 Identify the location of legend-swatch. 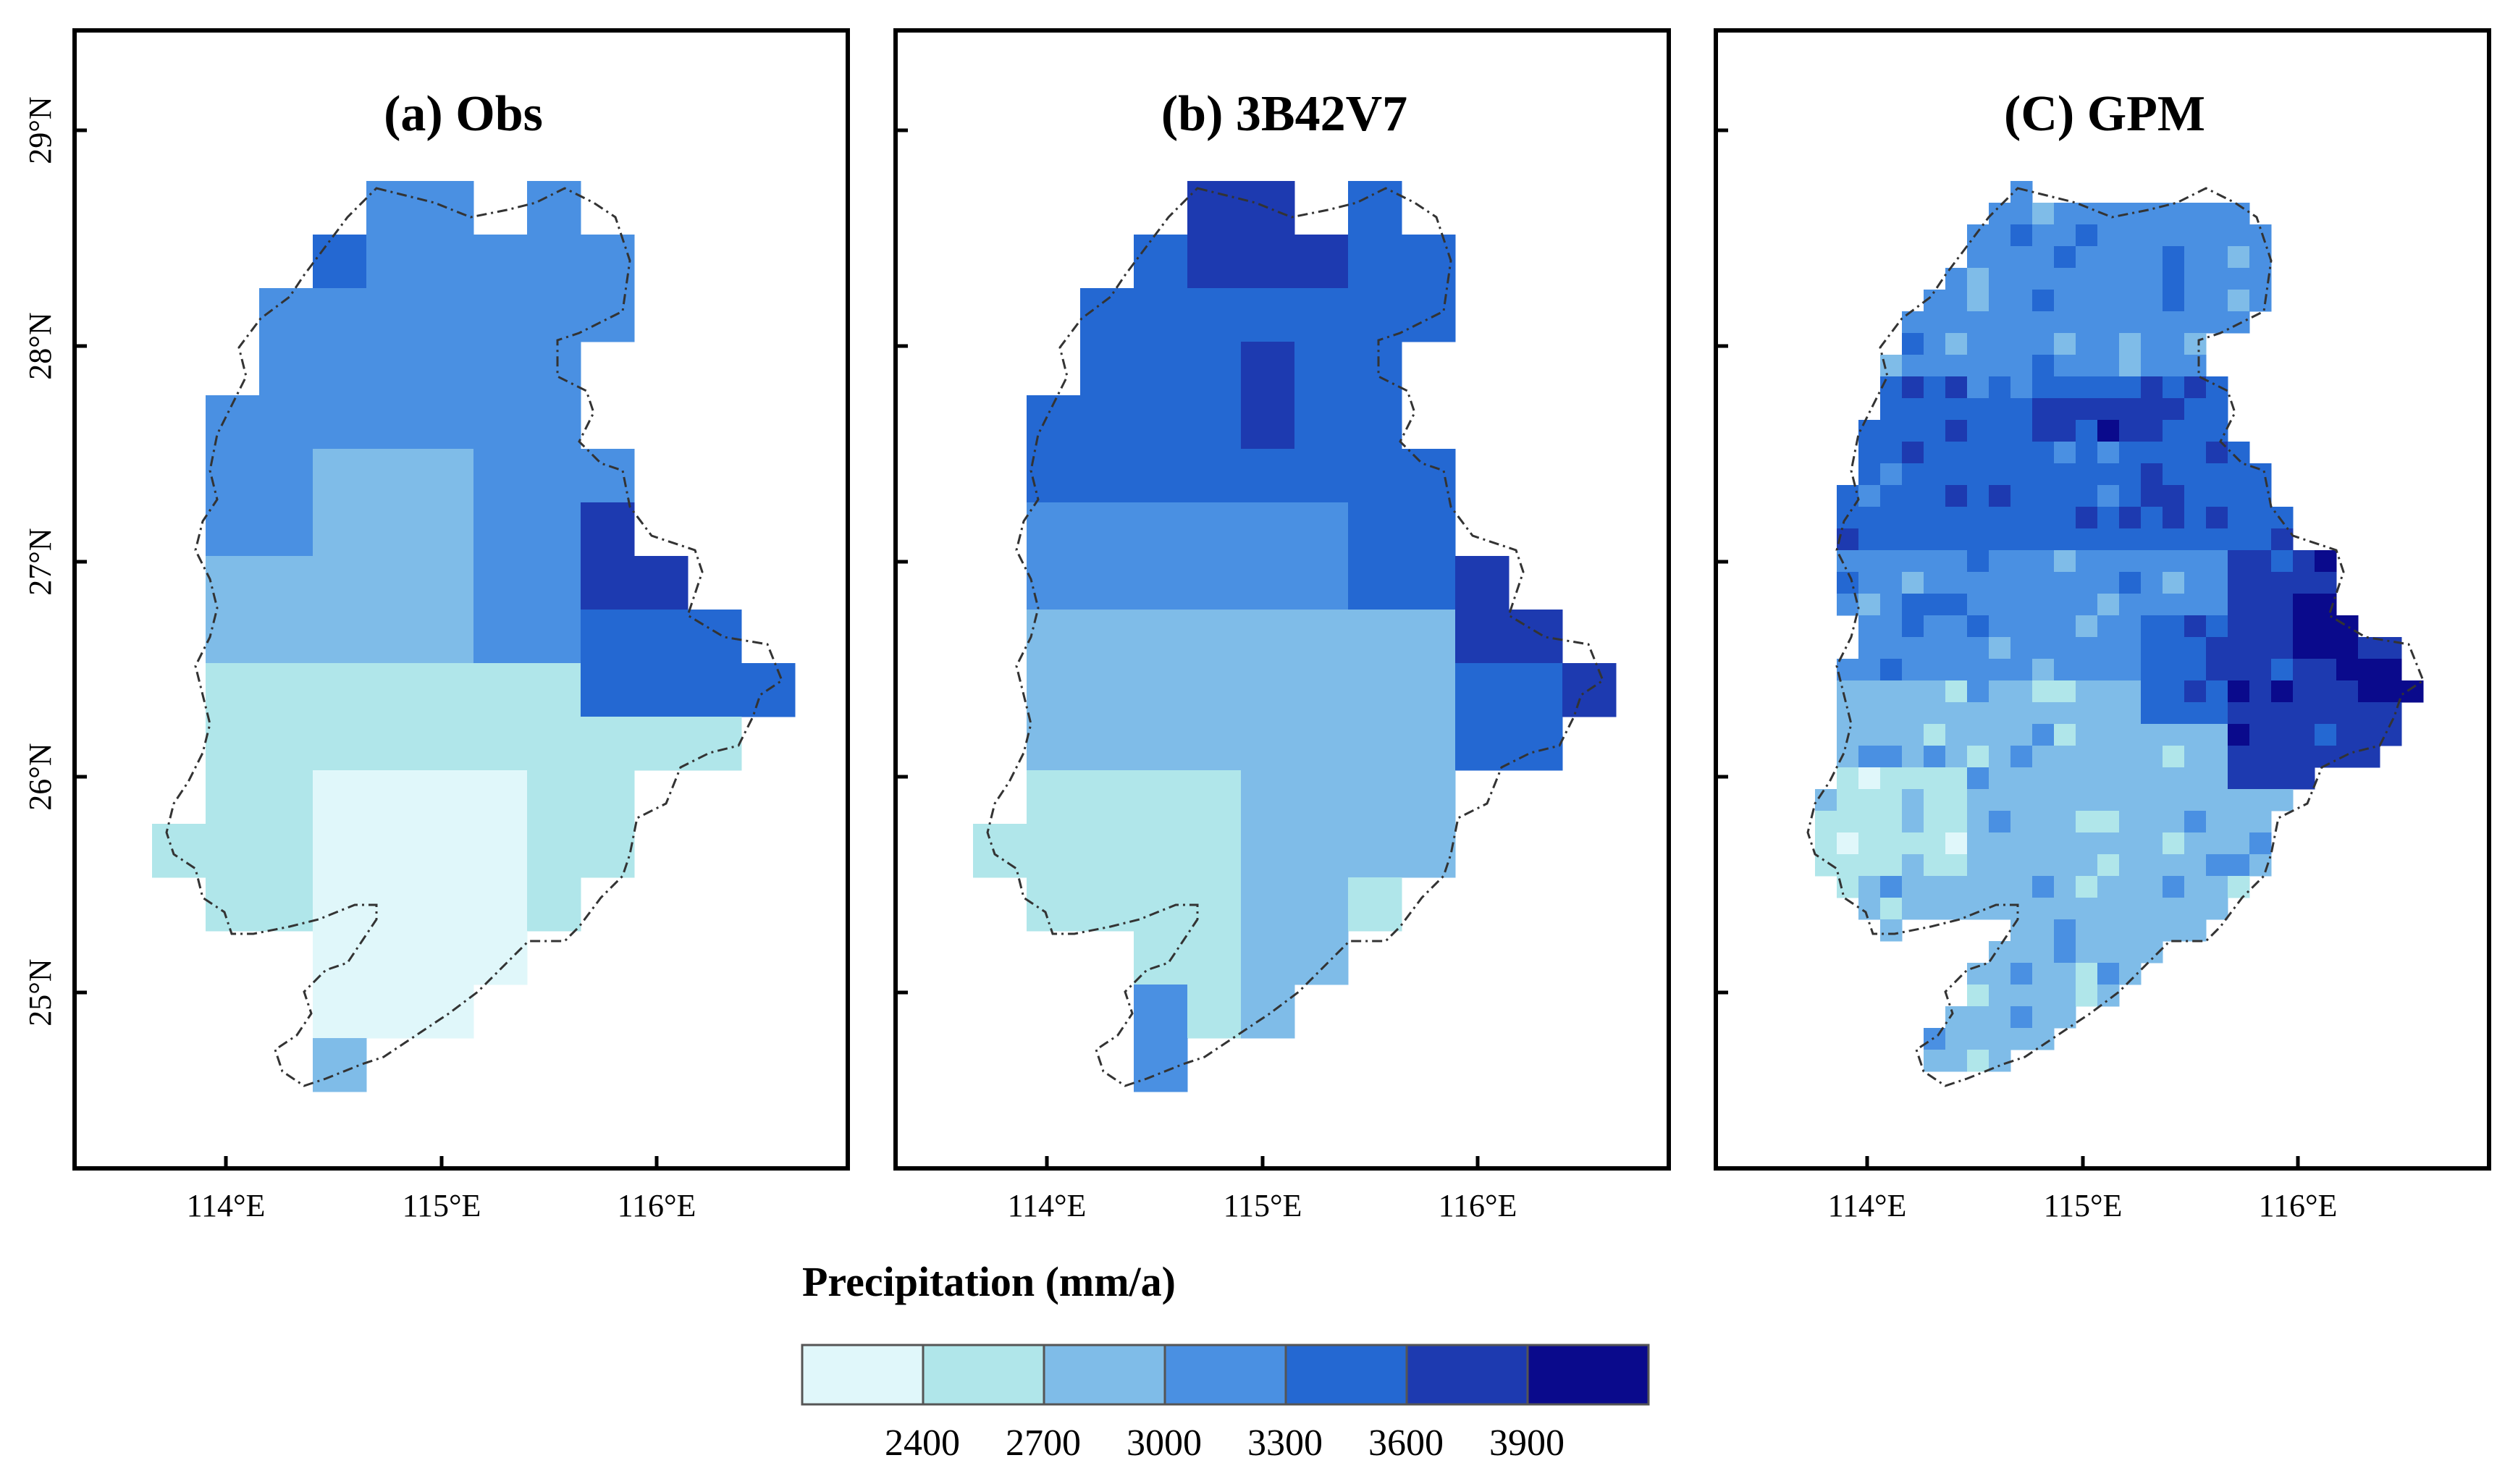
(1467, 1375).